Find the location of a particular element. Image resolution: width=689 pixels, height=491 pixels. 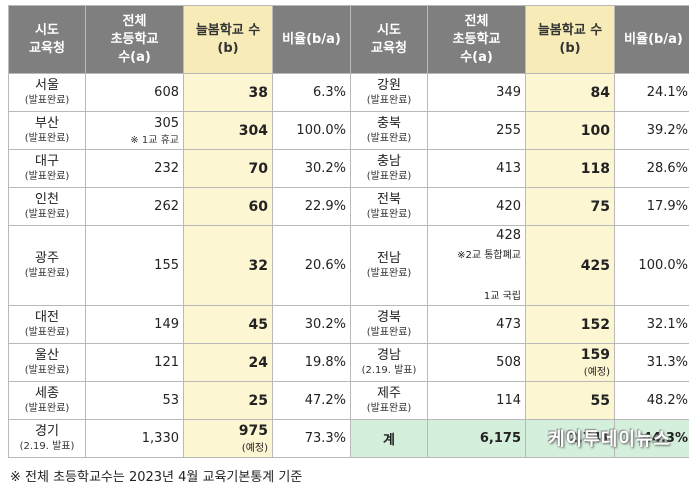

ratio-cell: 47.2% is located at coordinates (311, 400).